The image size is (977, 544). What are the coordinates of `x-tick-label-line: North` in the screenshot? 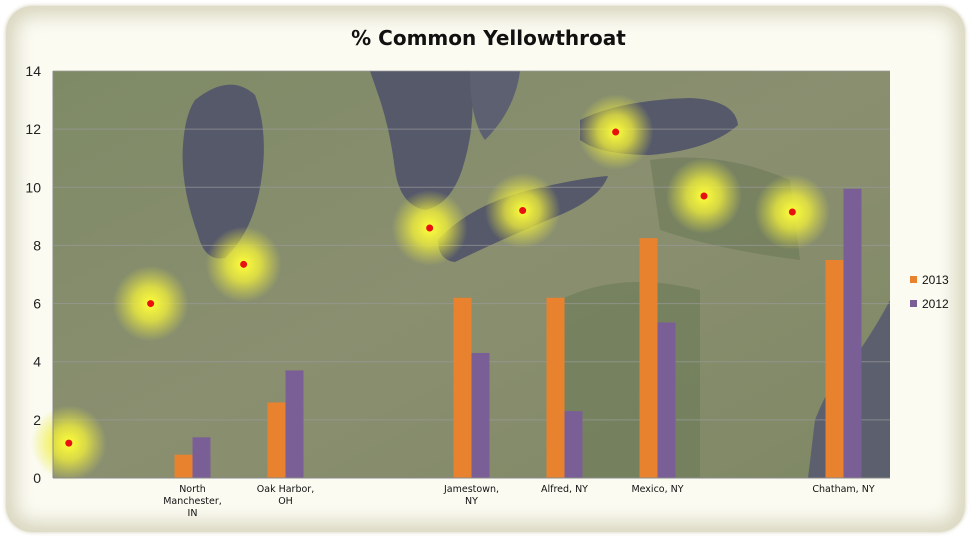 It's located at (192, 489).